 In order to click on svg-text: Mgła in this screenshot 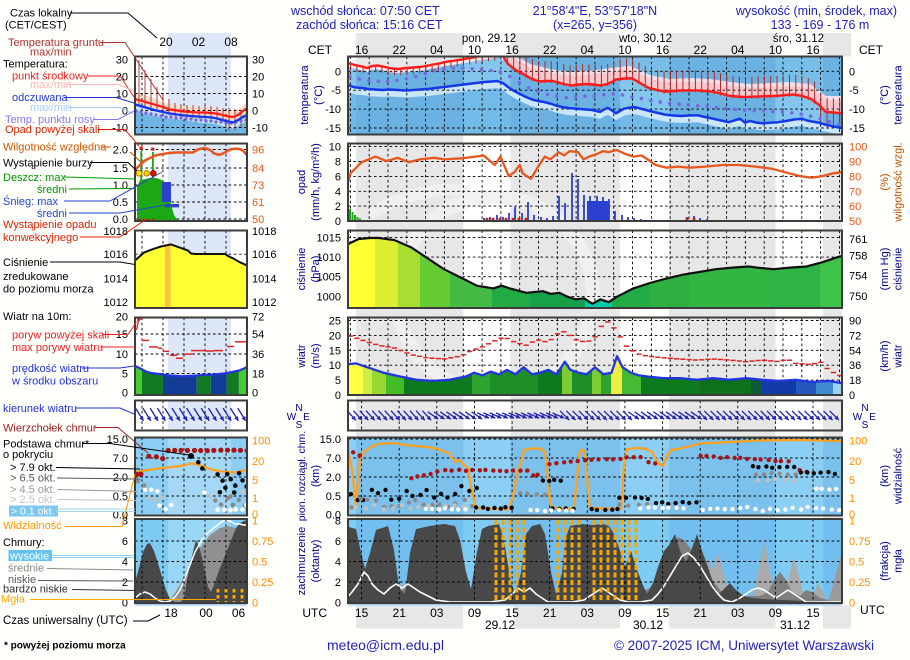, I will do `click(13, 600)`.